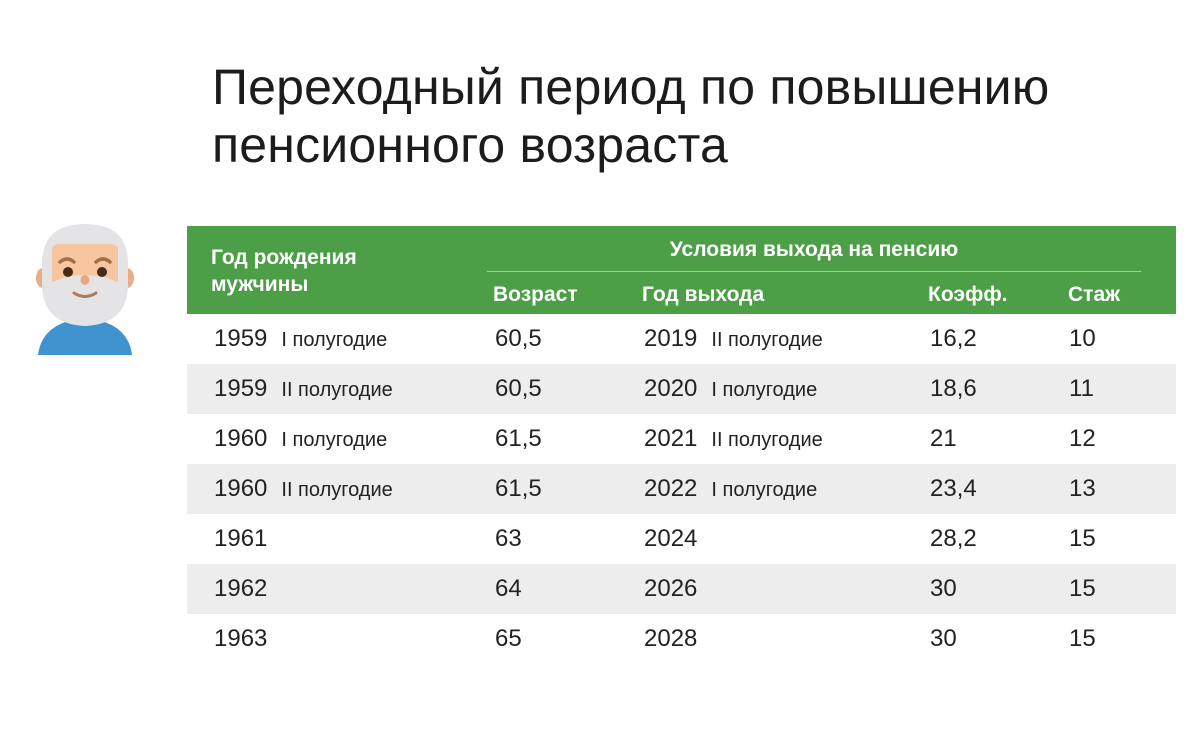 The height and width of the screenshot is (729, 1200). Describe the element at coordinates (85, 290) in the screenshot. I see `elderly-man-icon` at that location.